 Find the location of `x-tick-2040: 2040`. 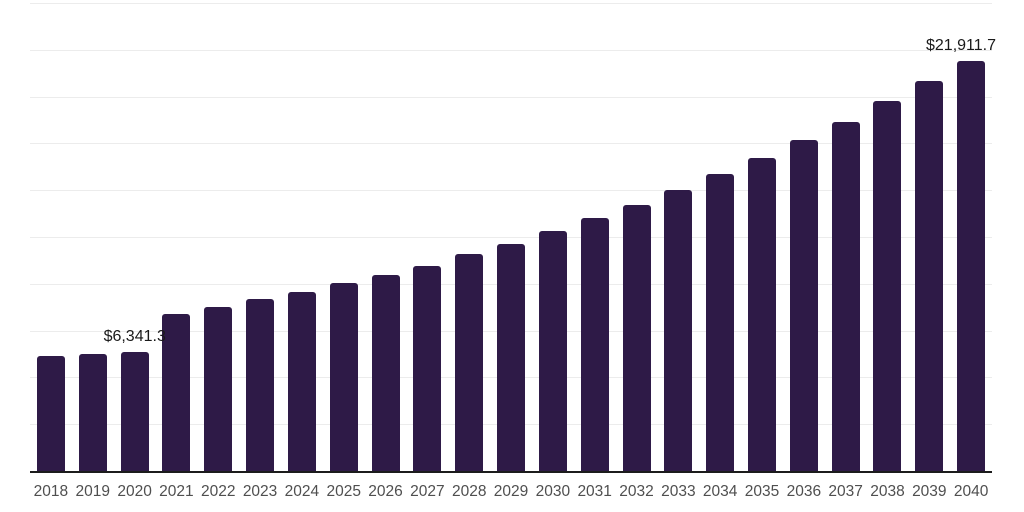

x-tick-2040: 2040 is located at coordinates (971, 491).